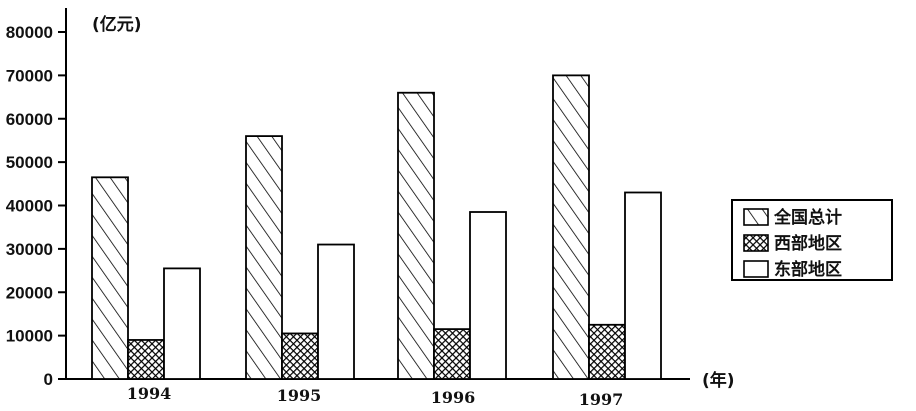  Describe the element at coordinates (453, 397) in the screenshot. I see `x-tick-label: 1996` at that location.